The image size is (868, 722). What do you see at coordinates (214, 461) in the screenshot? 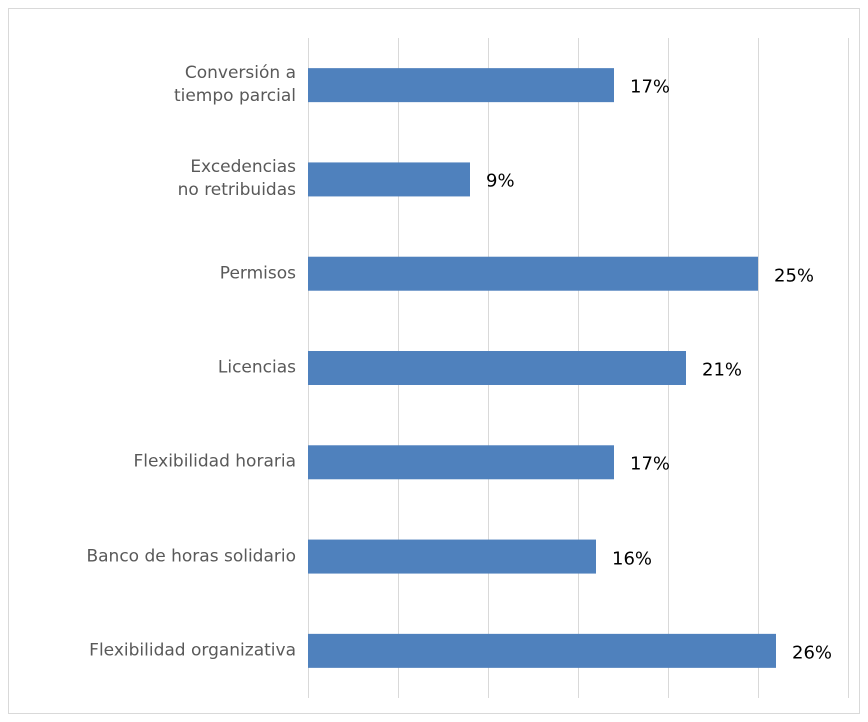
I see `y-tick-label: Flexibilidad horaria` at bounding box center [214, 461].